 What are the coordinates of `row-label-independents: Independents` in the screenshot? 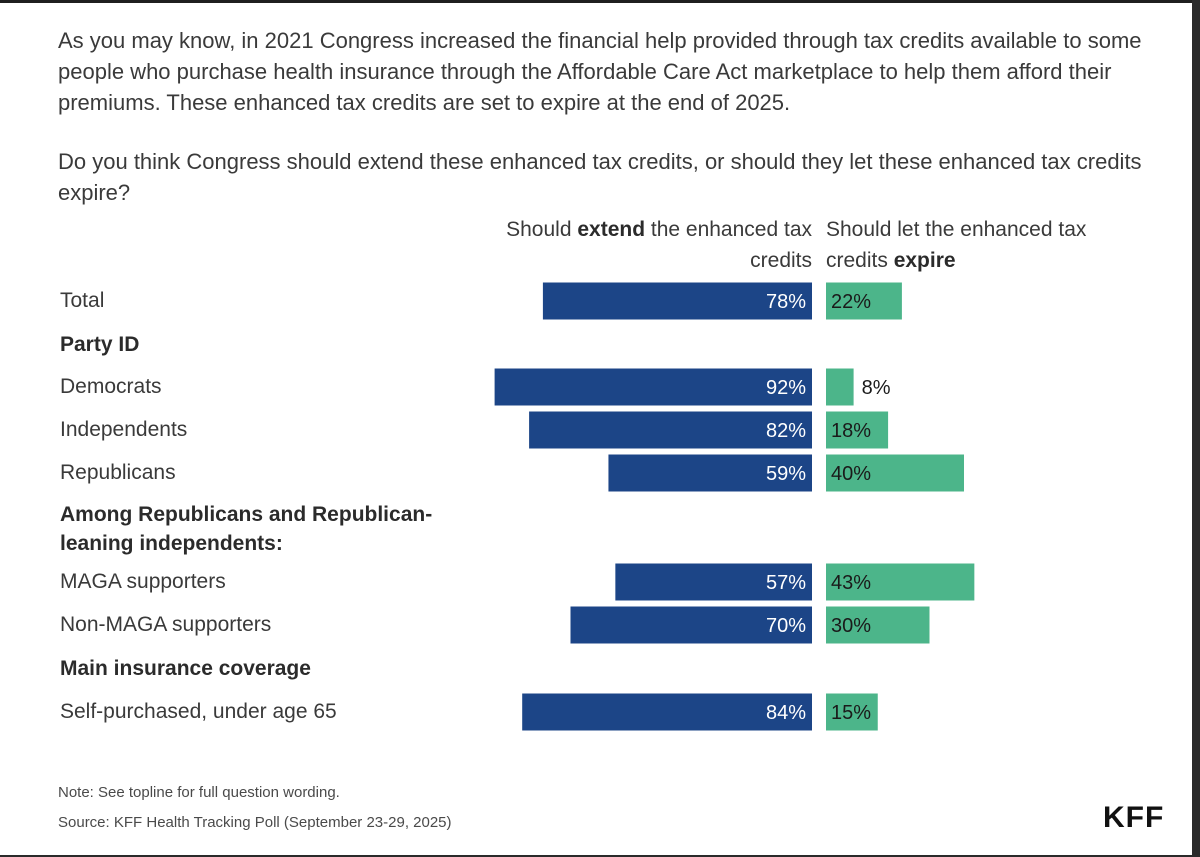 It's located at (124, 429).